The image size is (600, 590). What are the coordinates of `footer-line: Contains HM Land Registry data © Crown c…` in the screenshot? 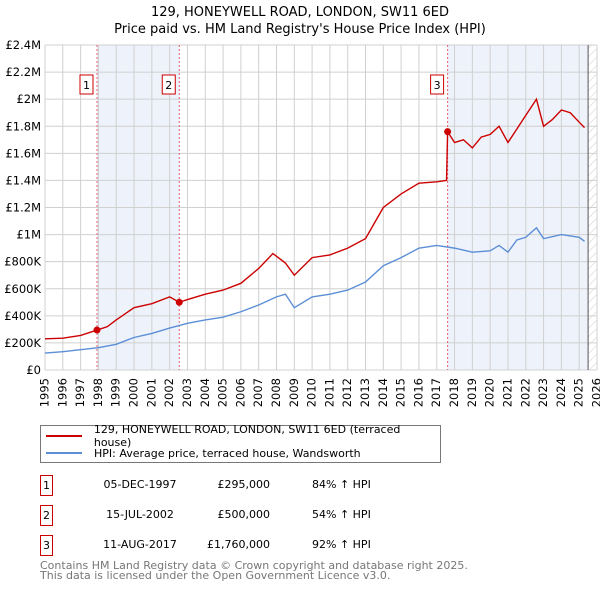 It's located at (254, 565).